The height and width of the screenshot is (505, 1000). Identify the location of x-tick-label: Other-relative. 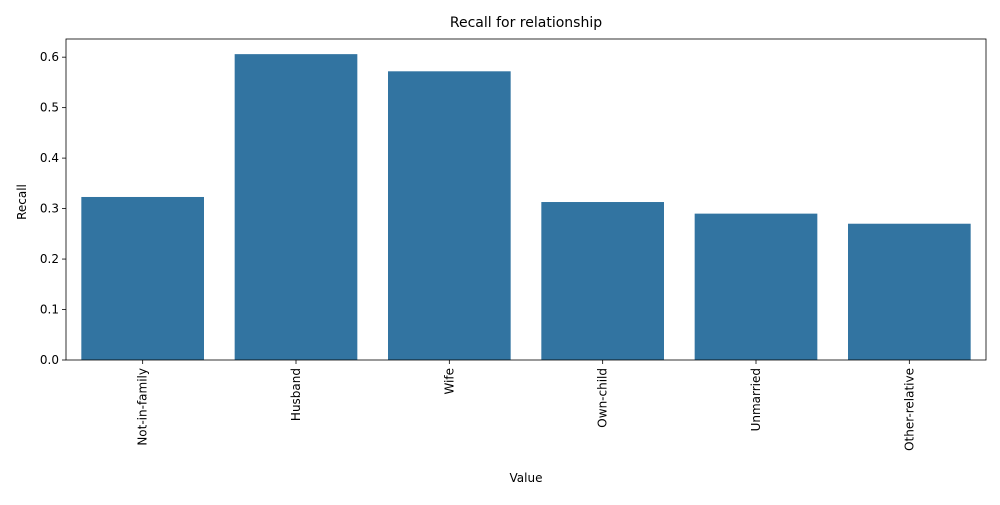
(909, 409).